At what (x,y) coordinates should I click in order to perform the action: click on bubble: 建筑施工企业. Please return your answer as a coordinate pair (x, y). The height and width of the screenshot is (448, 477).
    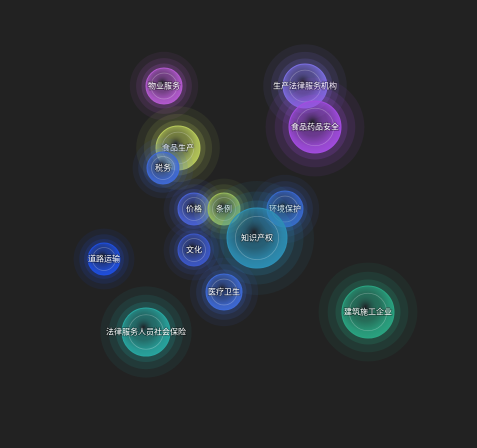
    Looking at the image, I should click on (368, 312).